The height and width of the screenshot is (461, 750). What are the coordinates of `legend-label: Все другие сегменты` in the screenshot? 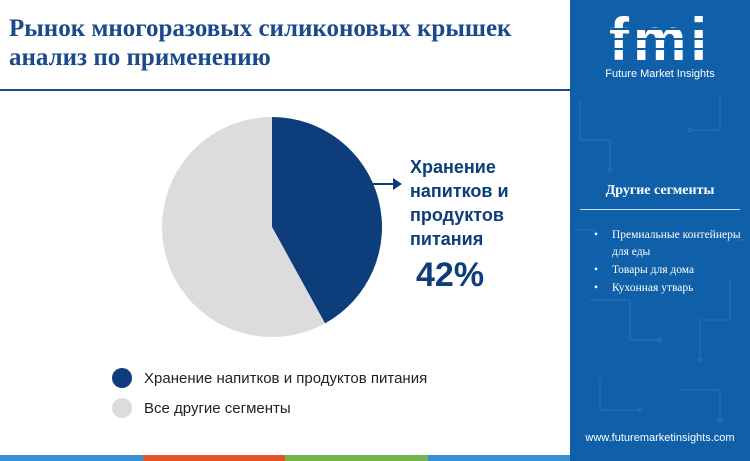 It's located at (217, 408).